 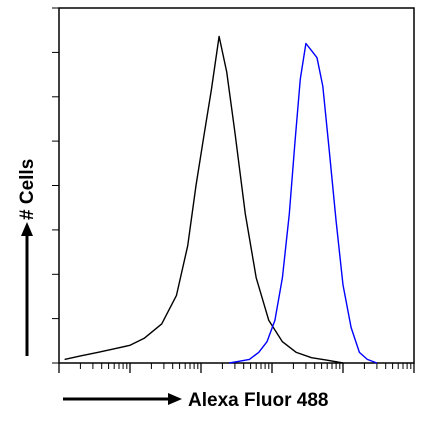 What do you see at coordinates (236, 368) in the screenshot?
I see `x-axis-ticks` at bounding box center [236, 368].